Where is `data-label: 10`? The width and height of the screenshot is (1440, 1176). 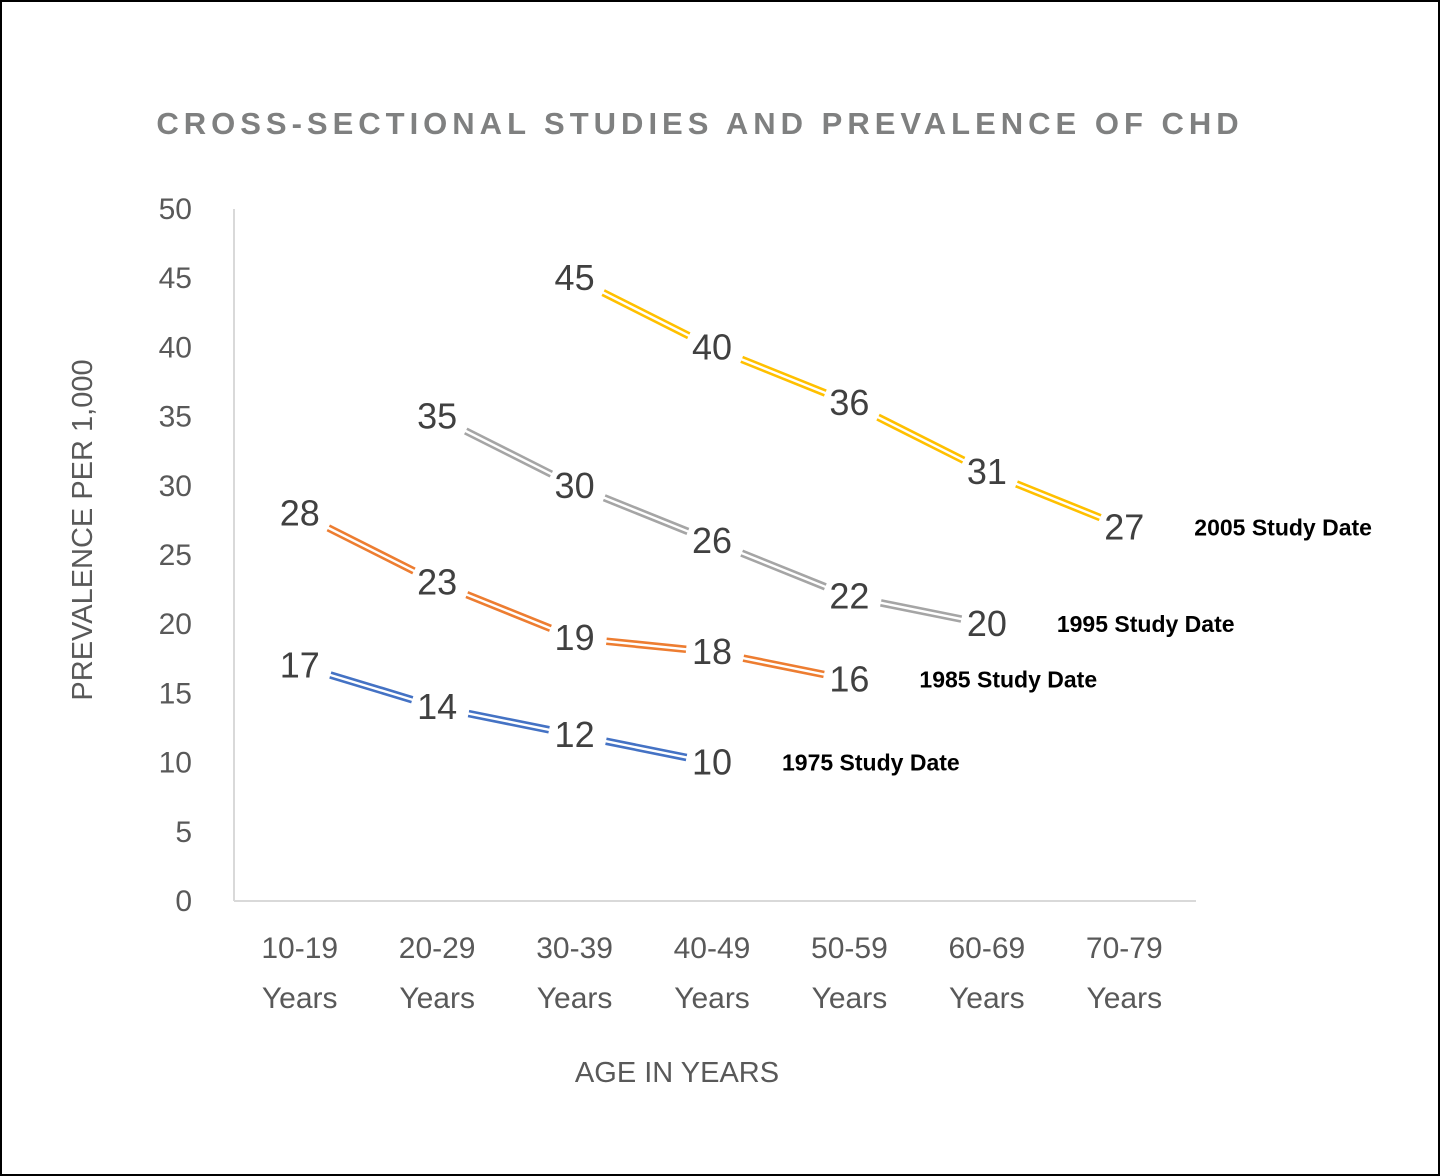 data-label: 10 is located at coordinates (712, 762).